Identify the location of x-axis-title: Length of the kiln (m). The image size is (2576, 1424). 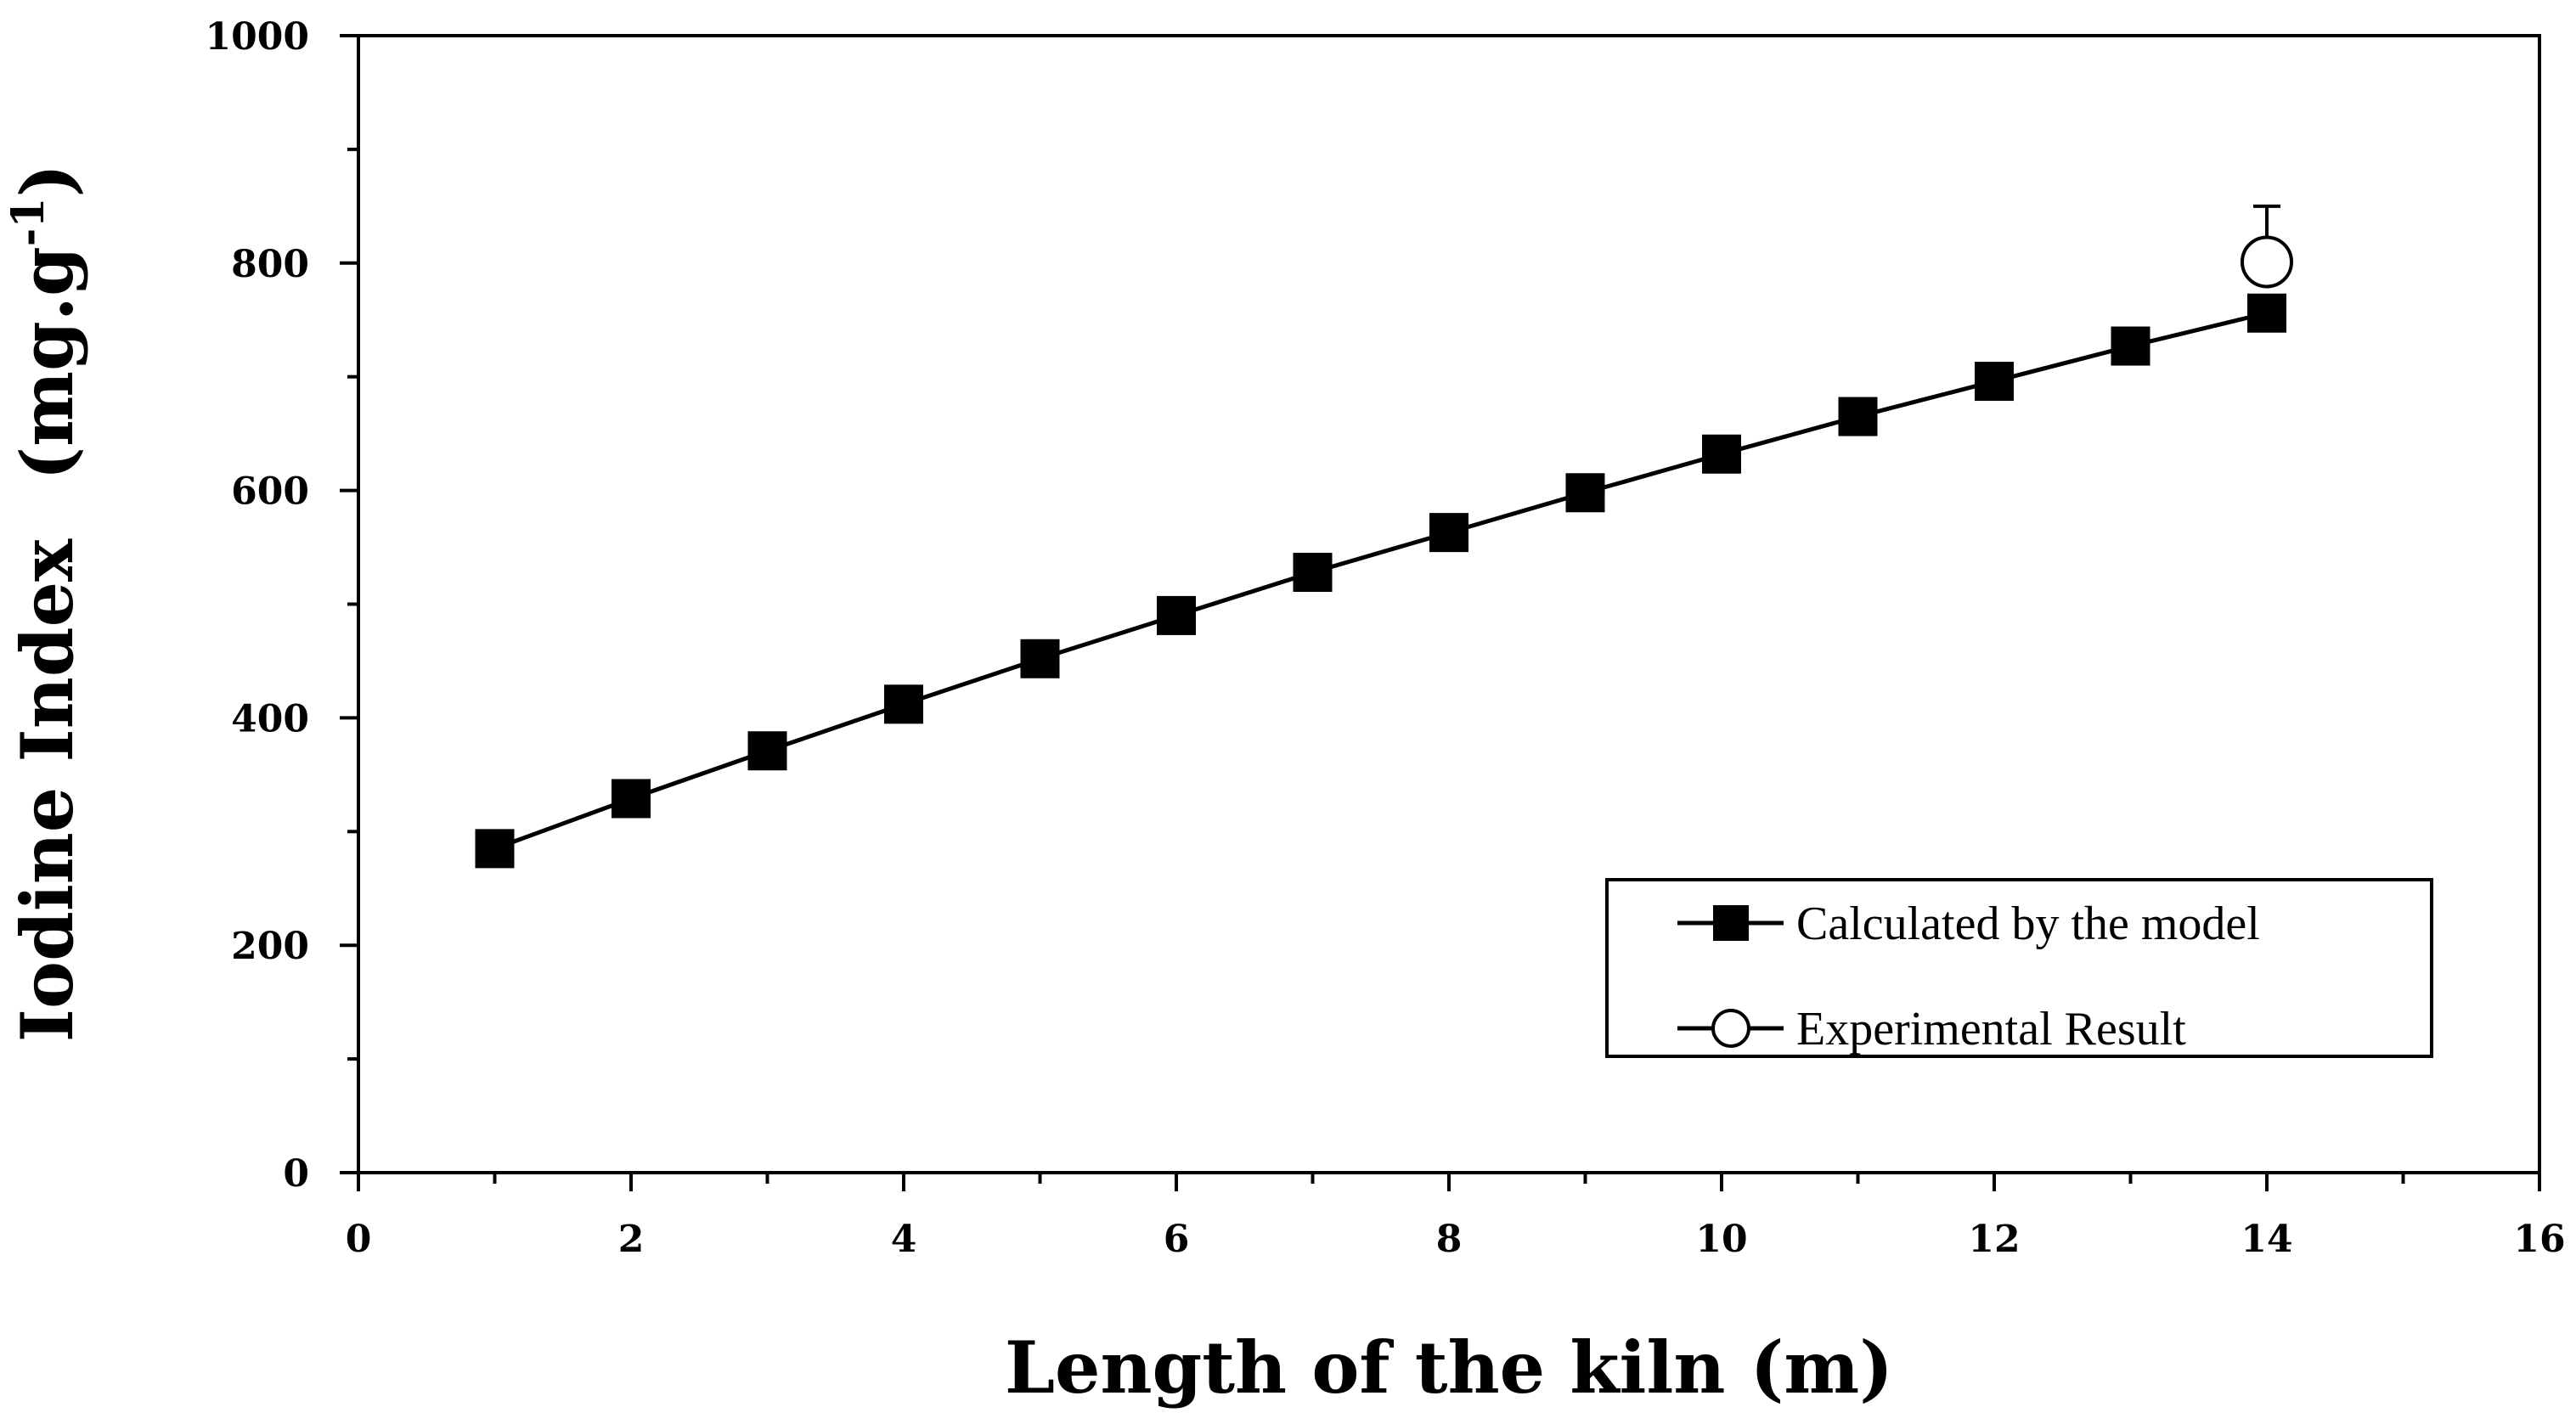
(1449, 1368).